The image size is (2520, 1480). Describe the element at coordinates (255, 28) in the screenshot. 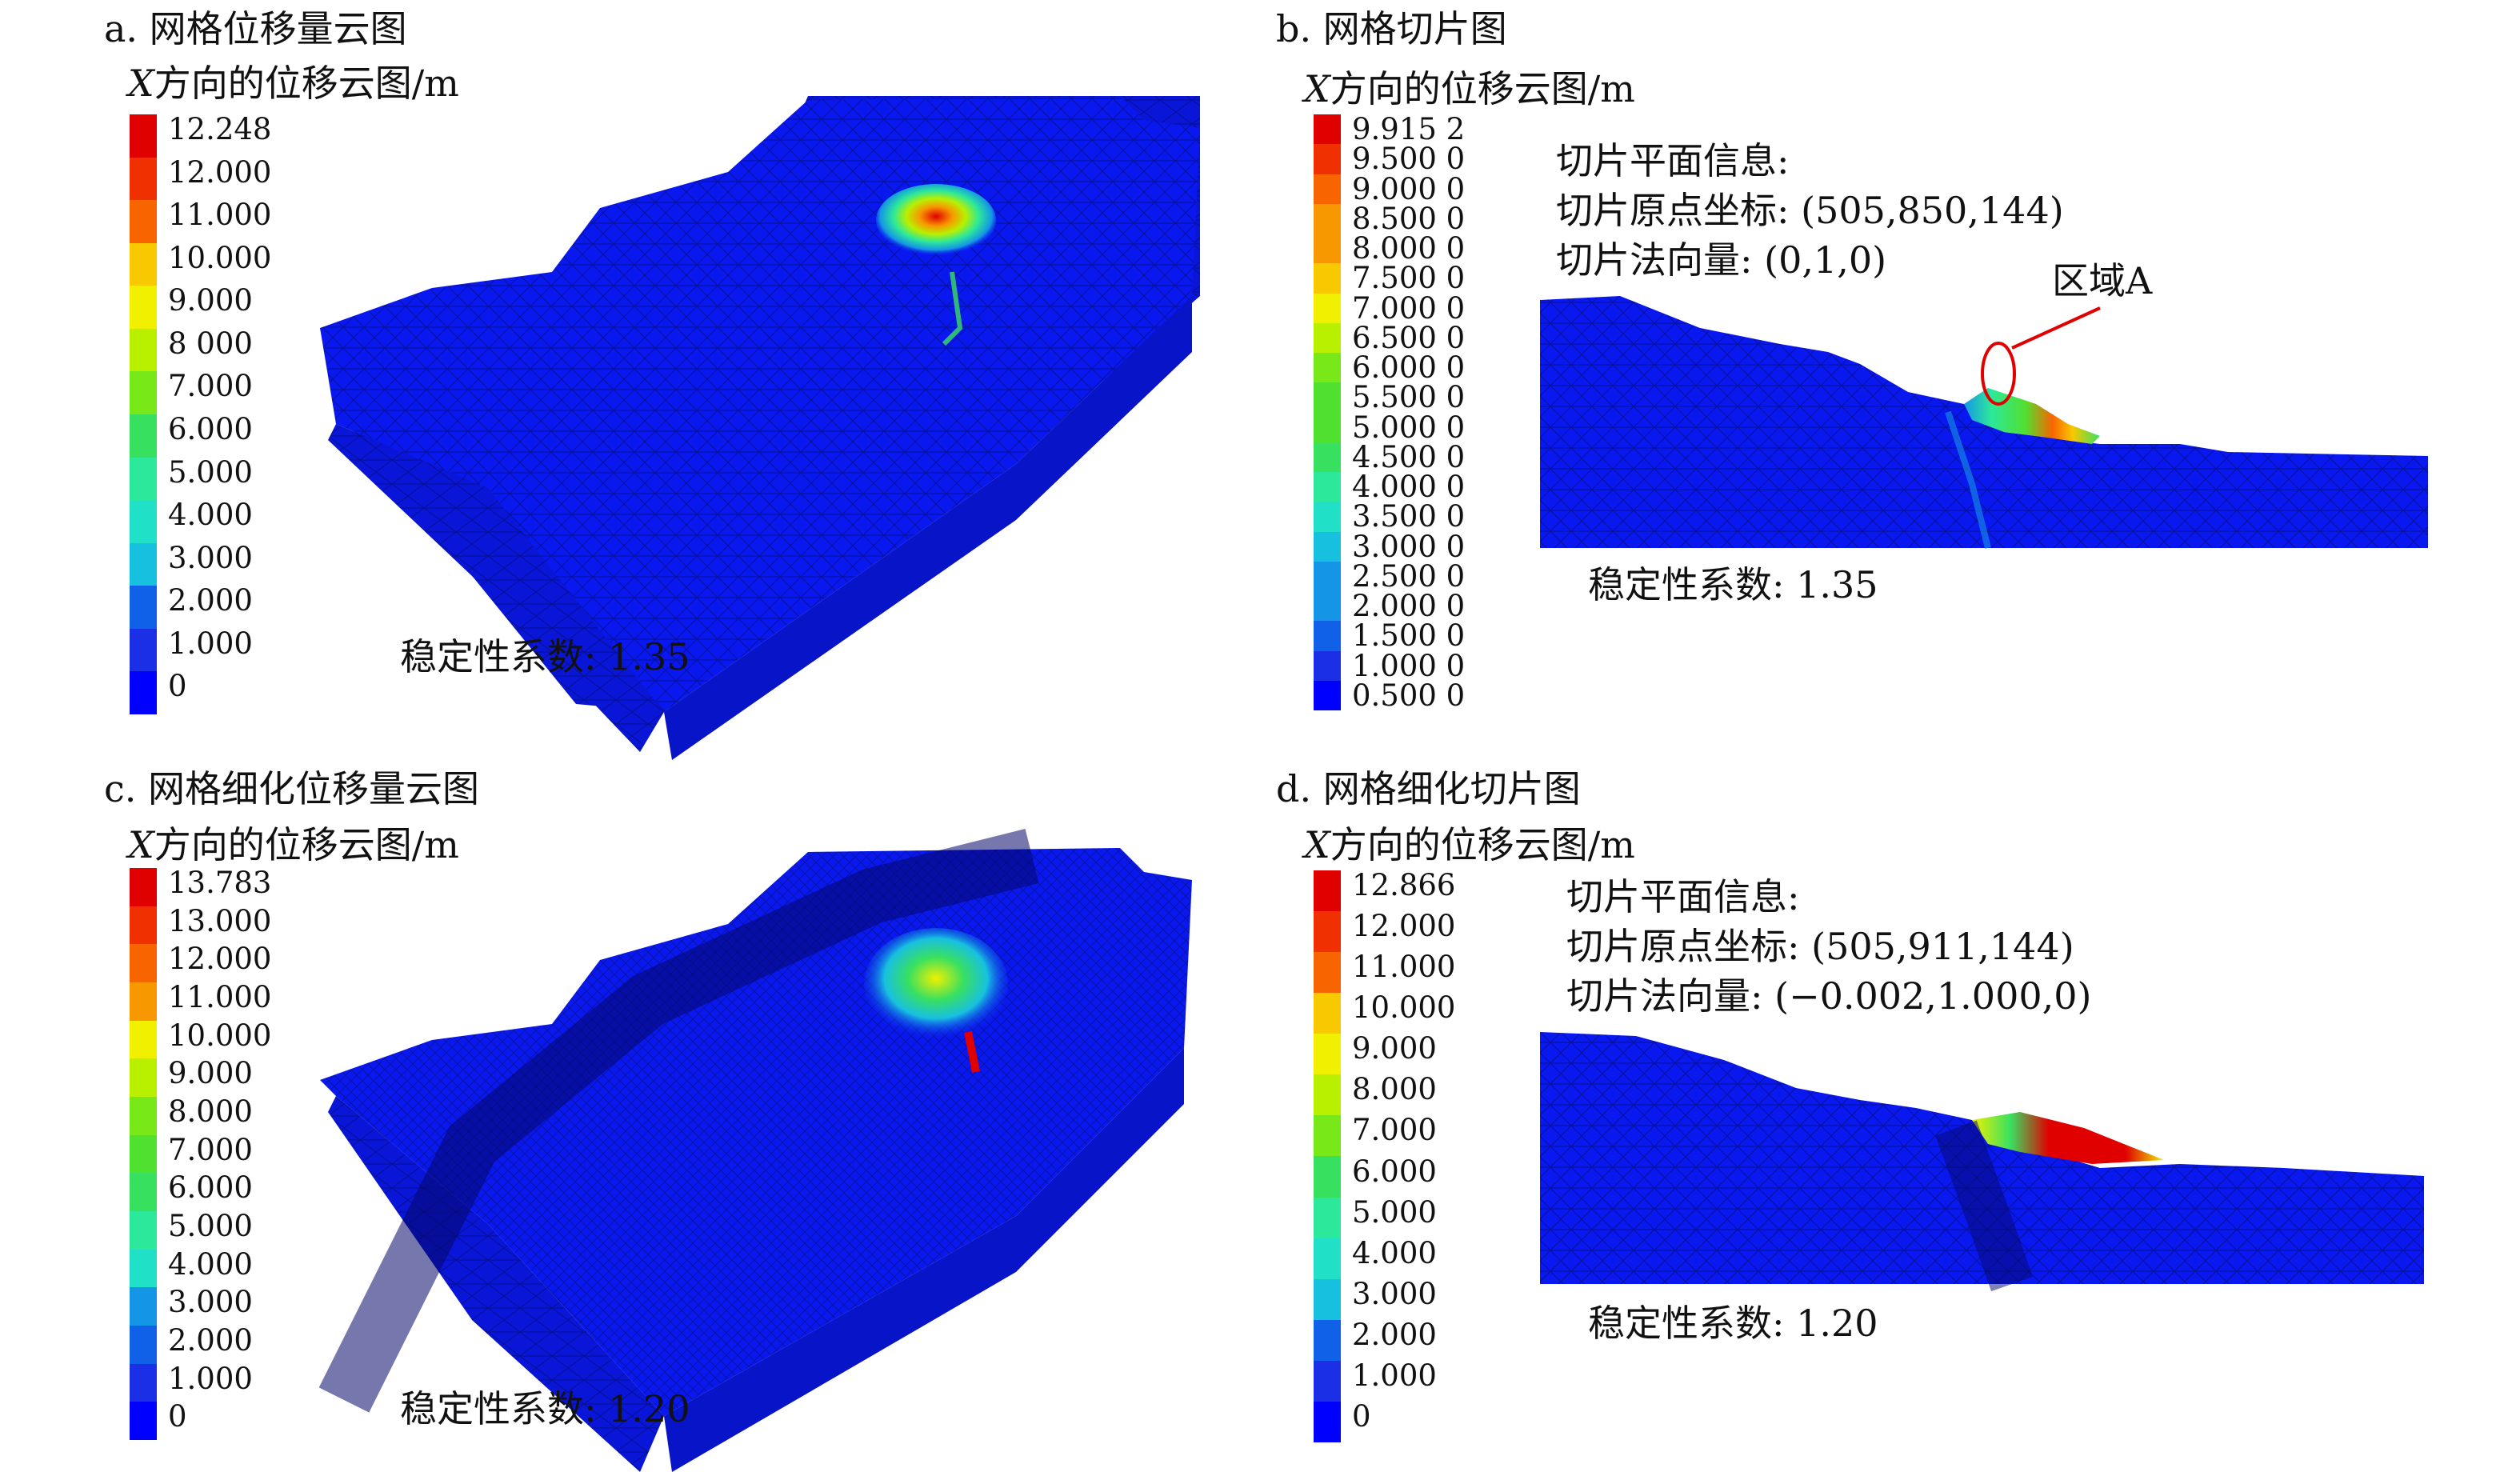

I see `panel-a-title: a. 网格位移量云图` at that location.